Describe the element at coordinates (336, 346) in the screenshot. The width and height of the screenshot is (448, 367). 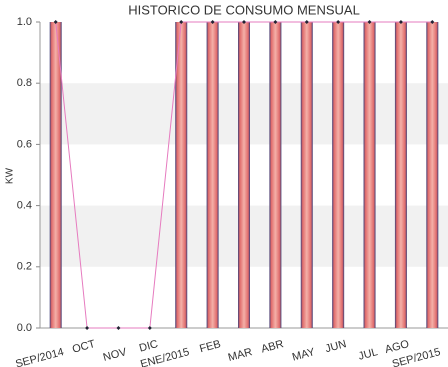
I see `x-tick-label: JUN` at that location.